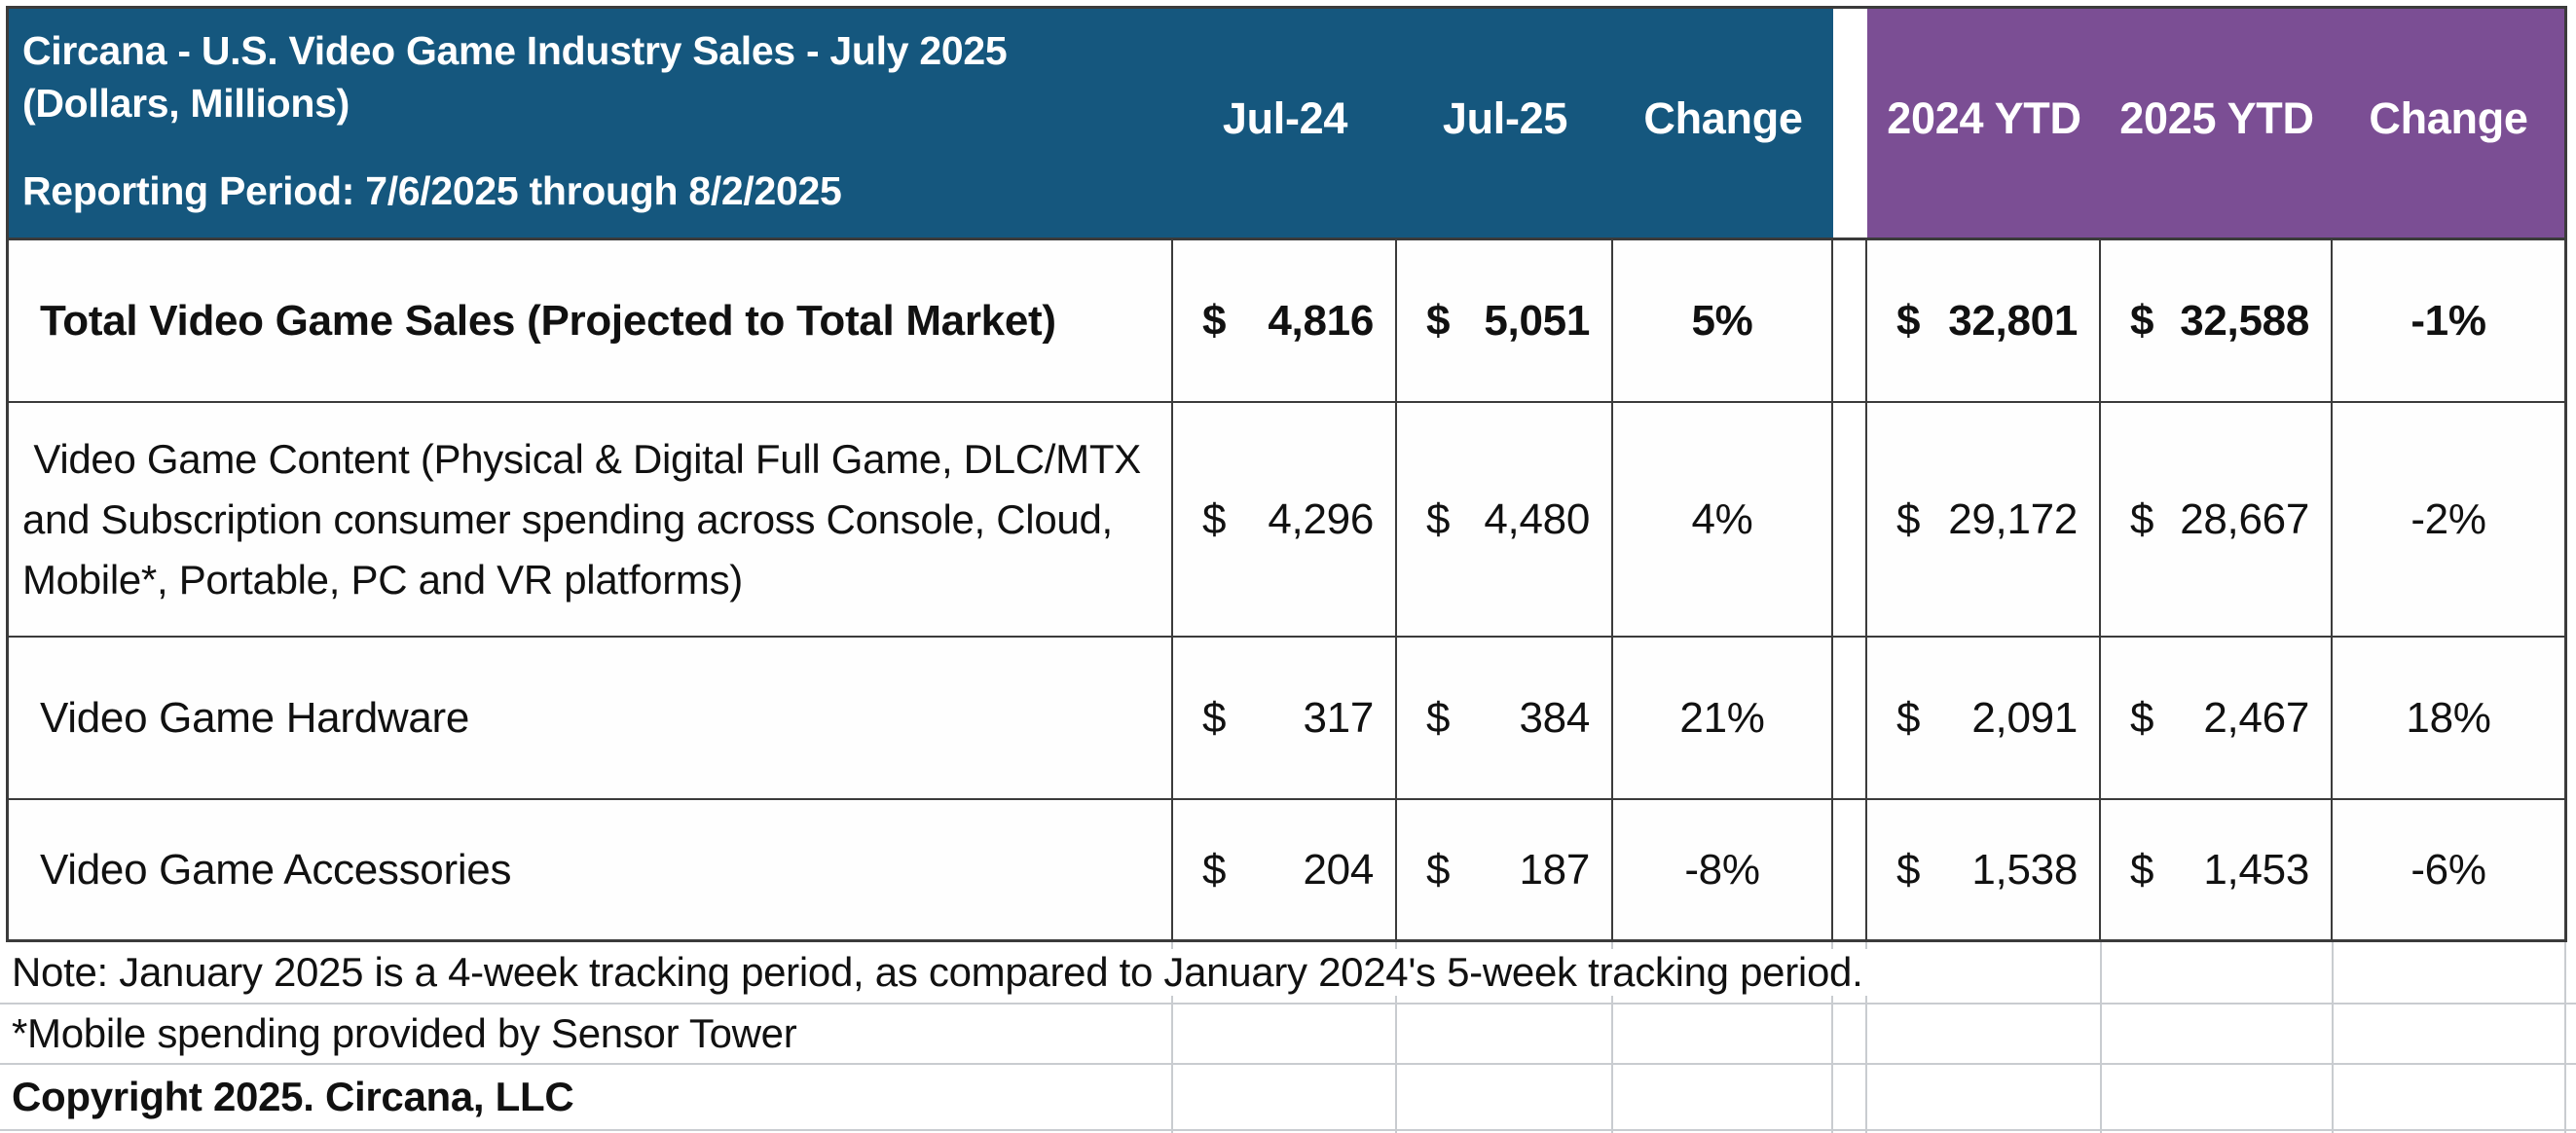 This screenshot has width=2576, height=1133. I want to click on monthly-change-cell: -8%, so click(1723, 869).